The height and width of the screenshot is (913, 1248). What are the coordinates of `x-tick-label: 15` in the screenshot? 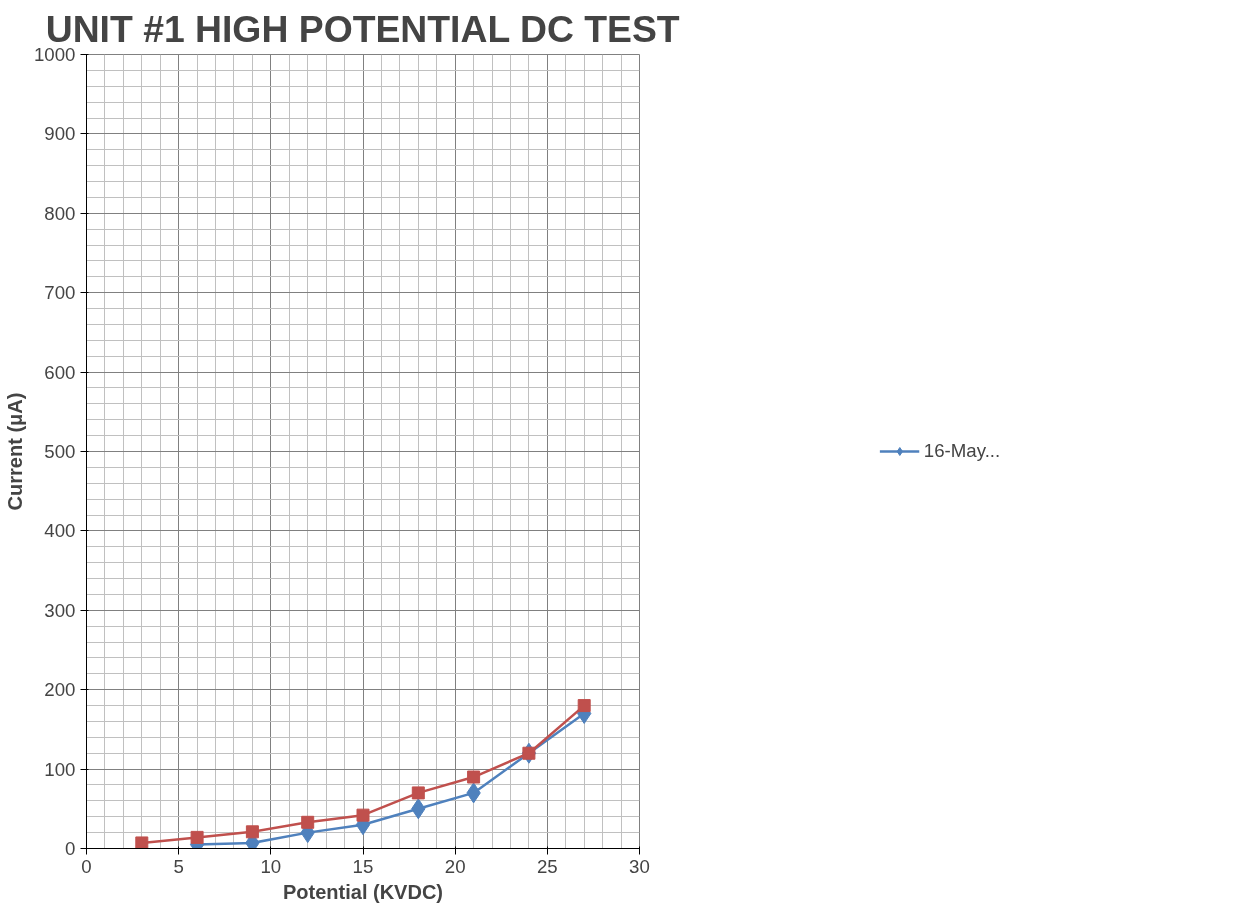 It's located at (363, 866).